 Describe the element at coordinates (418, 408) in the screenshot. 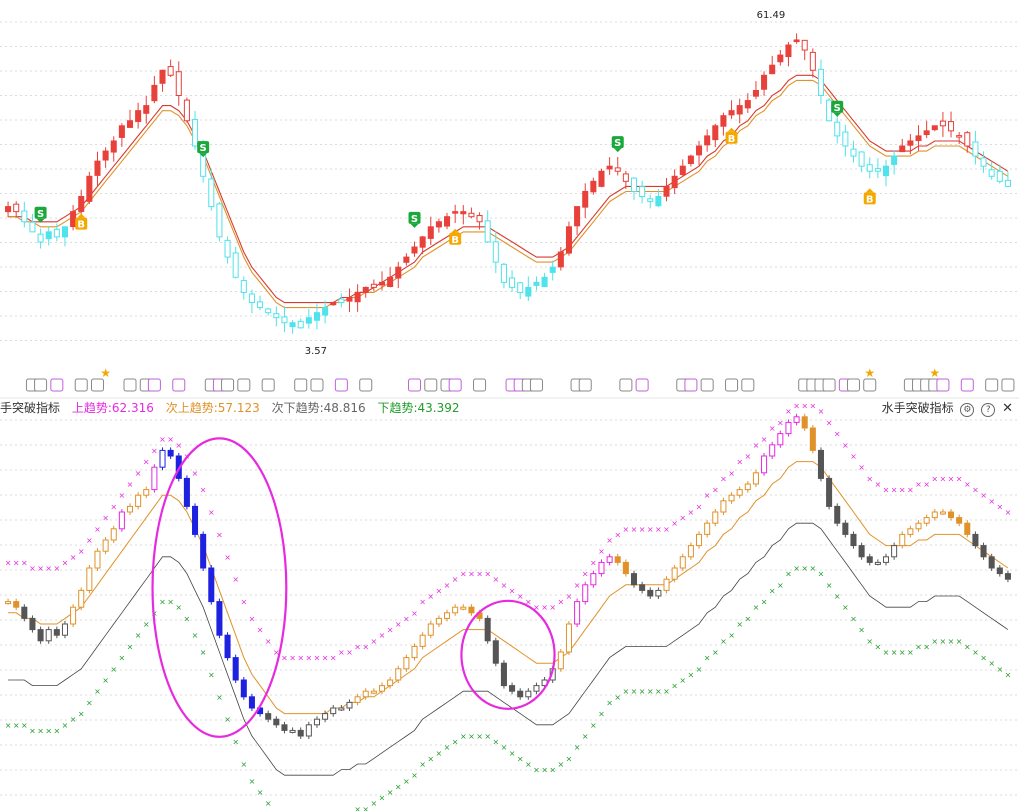

I see `legend-down-trend: 下趋势:43.392` at that location.